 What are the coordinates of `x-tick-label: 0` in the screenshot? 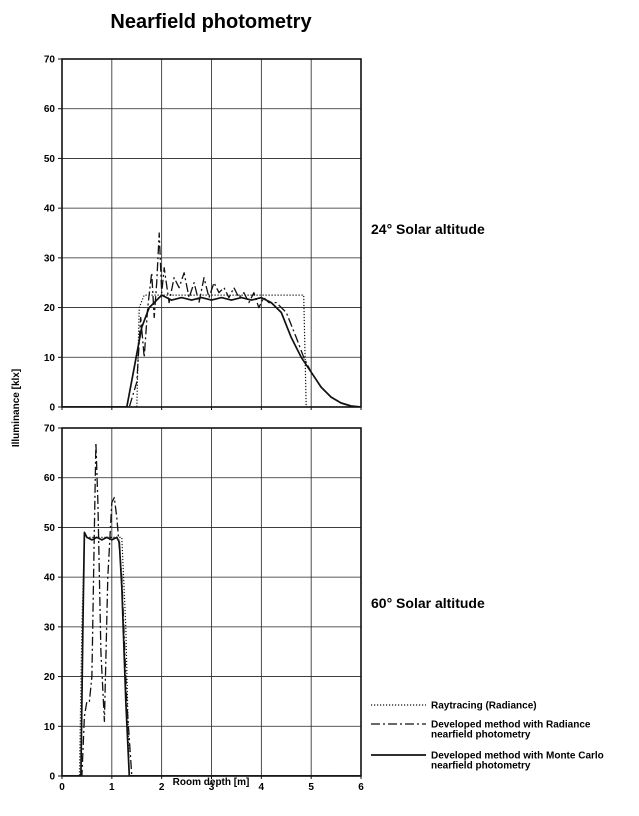 It's located at (62, 787).